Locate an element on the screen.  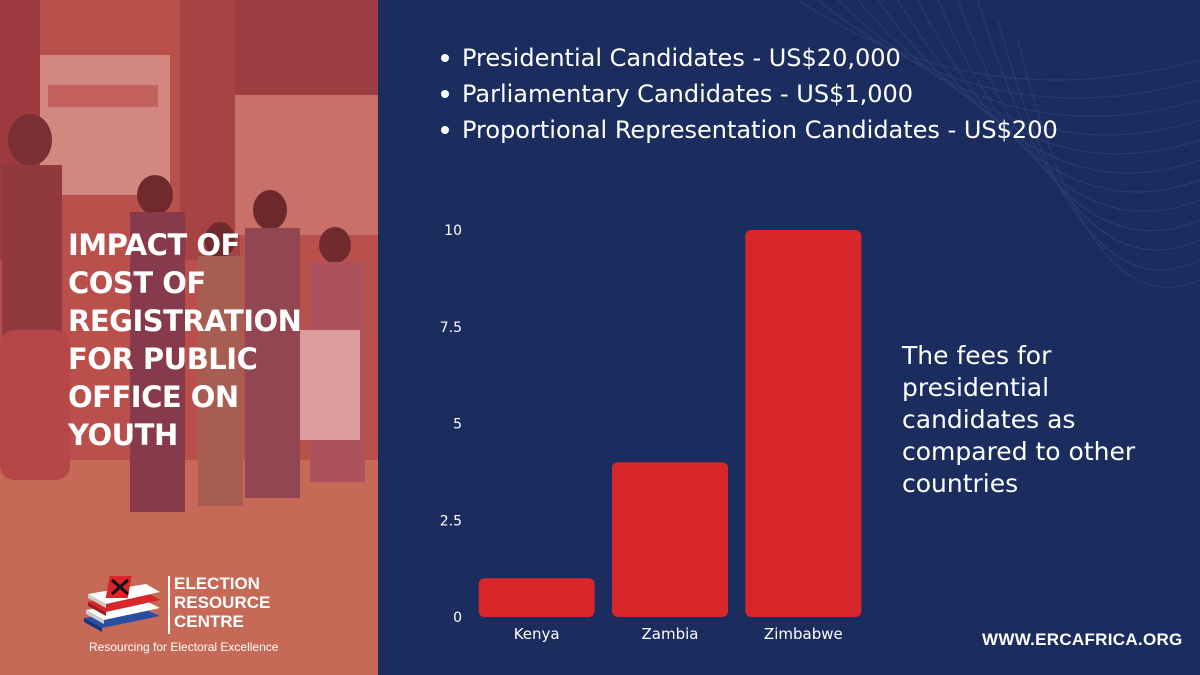
y-tick-label: 2.5 is located at coordinates (451, 521).